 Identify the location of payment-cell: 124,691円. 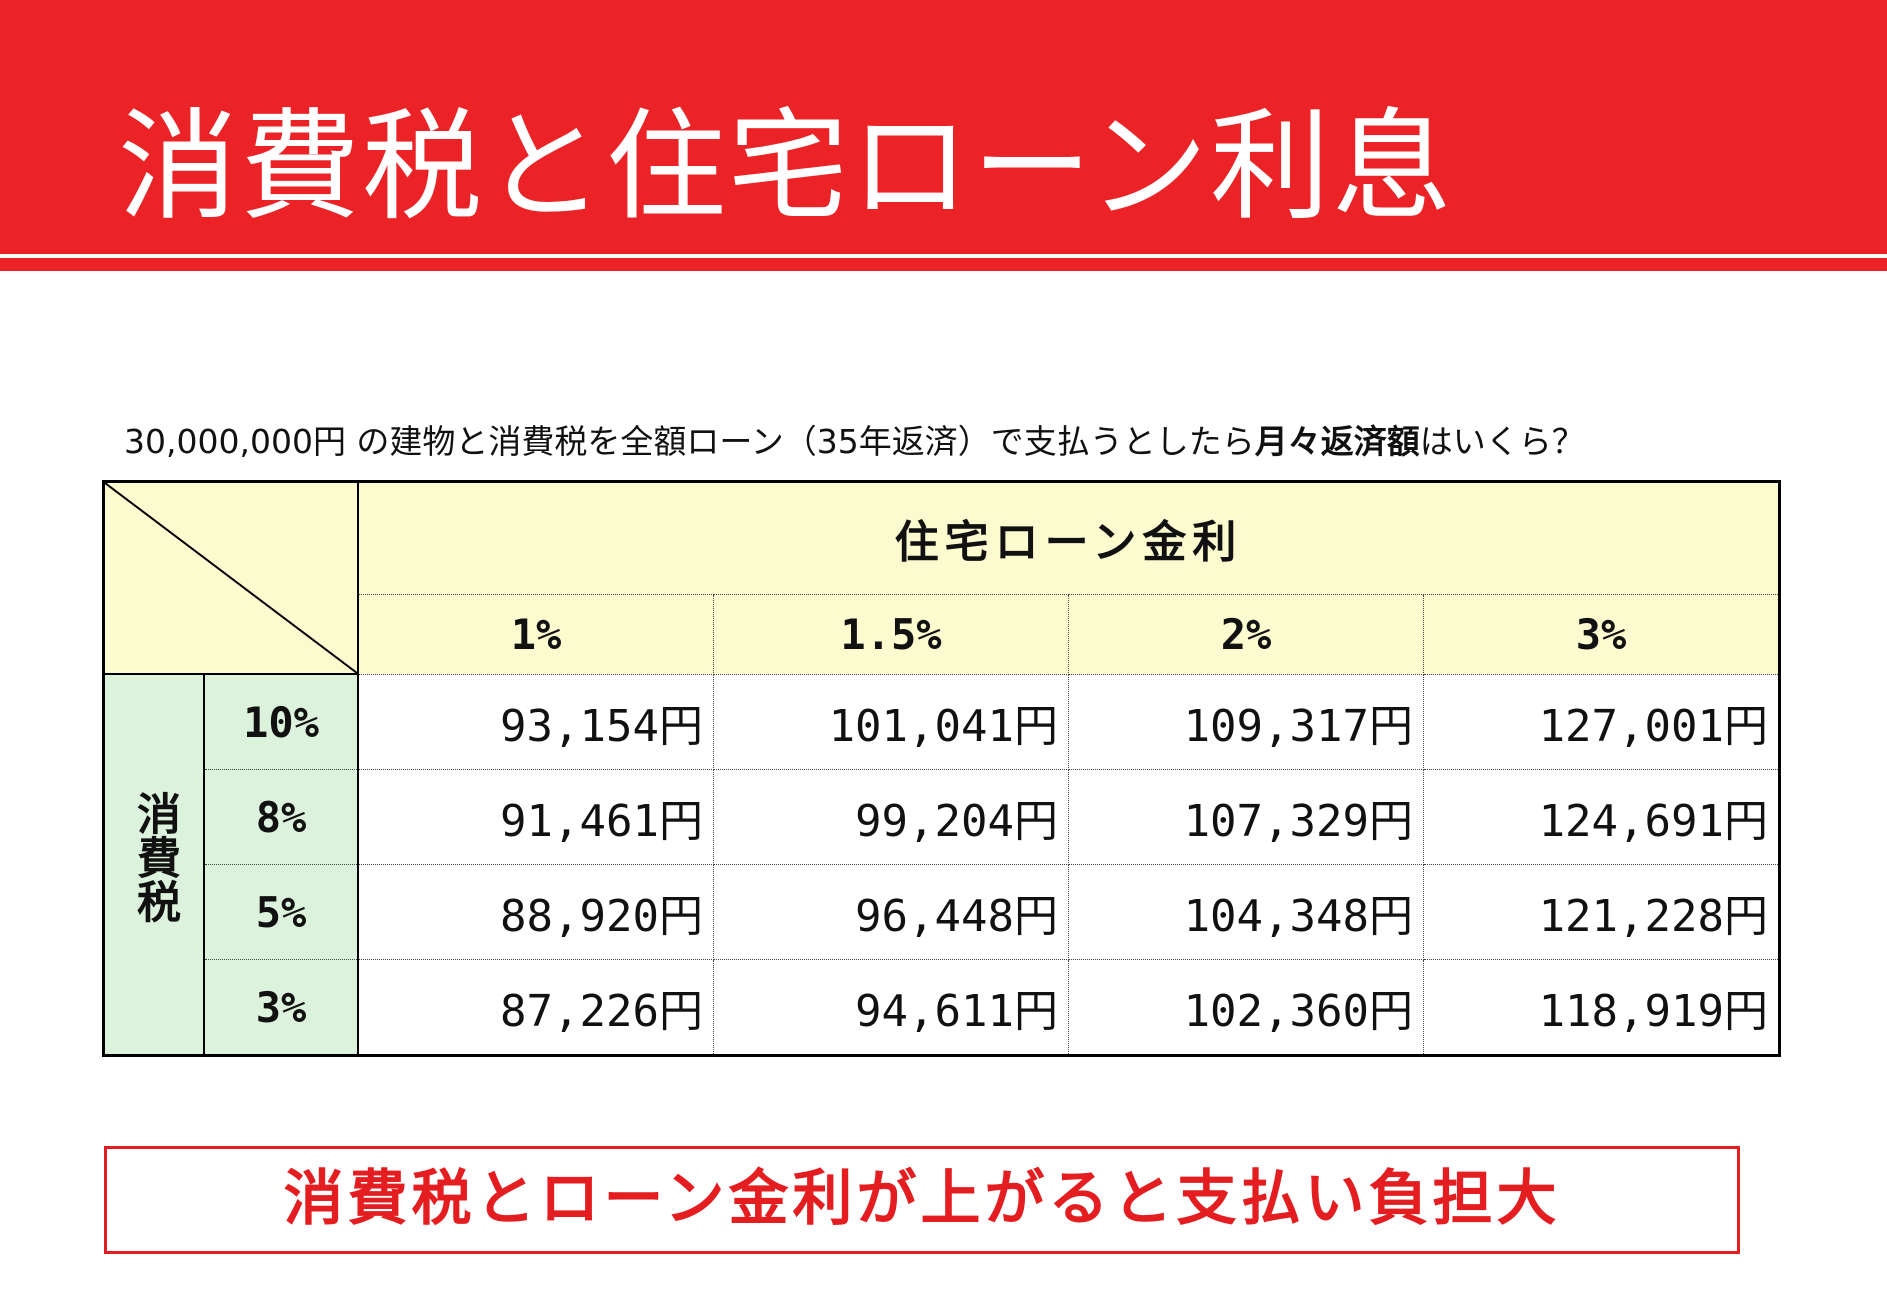
(1601, 817).